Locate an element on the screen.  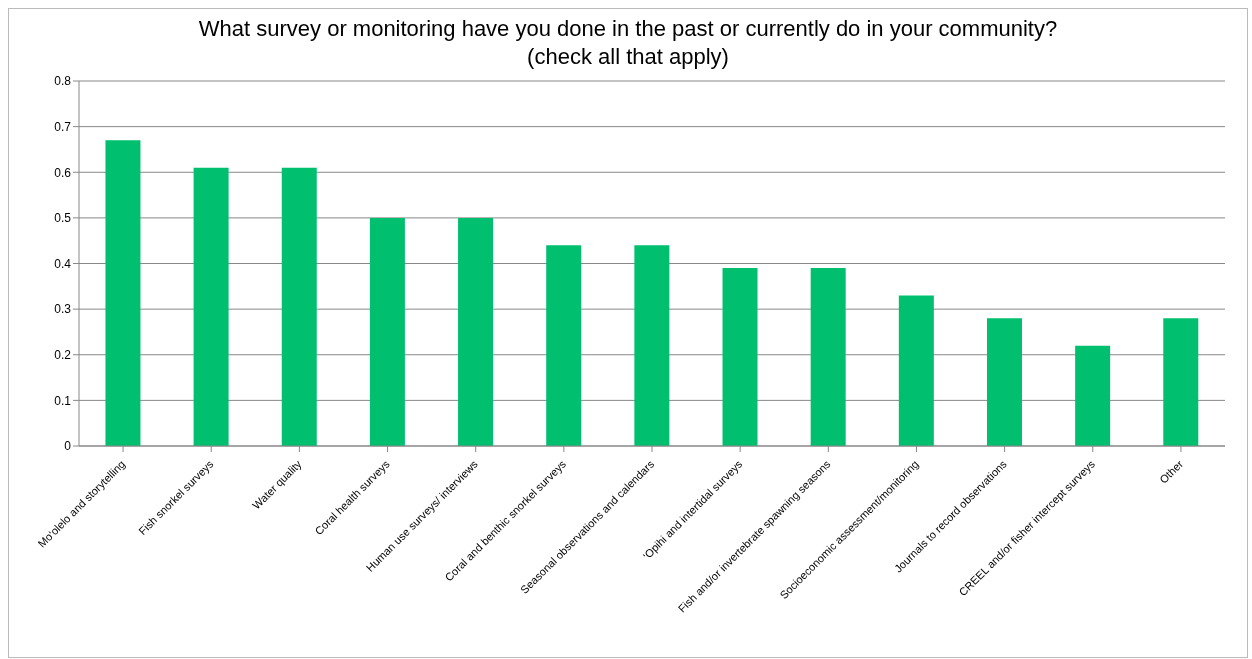
chart-title: What survey or monitoring have you done in the past or currently do in your community? (check all that apply) is located at coordinates (628, 43).